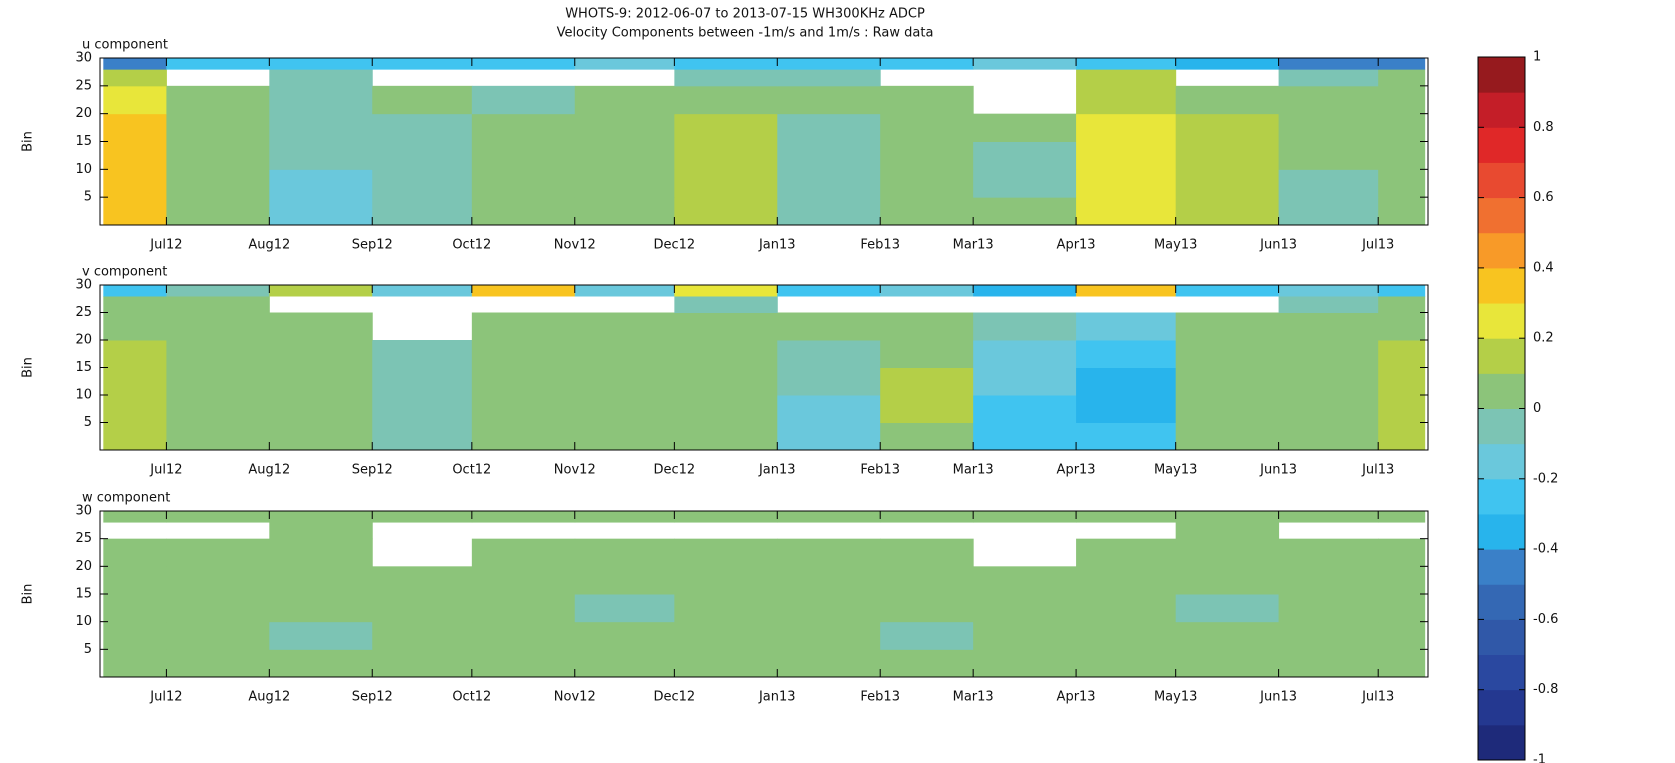 The height and width of the screenshot is (763, 1675). I want to click on x-tick-label: Nov12, so click(575, 697).